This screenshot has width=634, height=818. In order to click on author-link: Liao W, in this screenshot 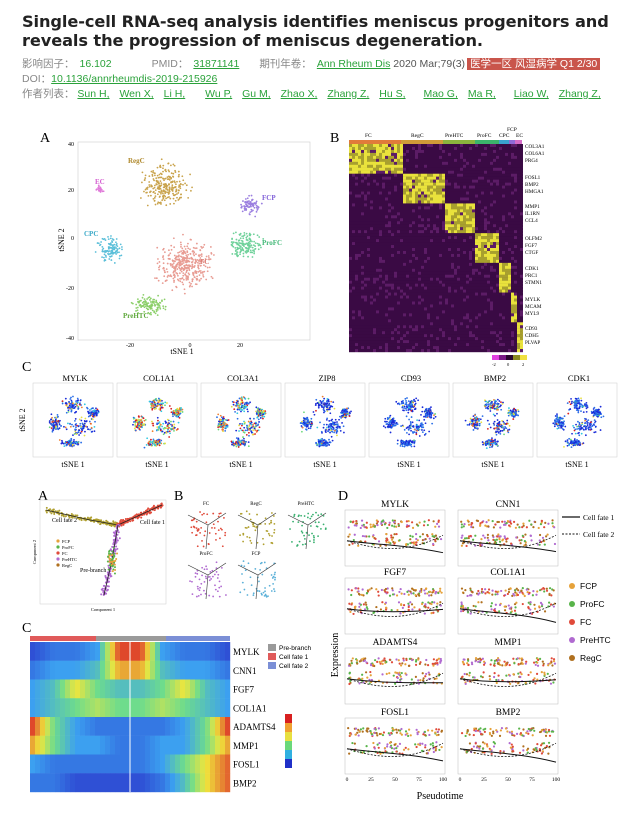, I will do `click(531, 94)`.